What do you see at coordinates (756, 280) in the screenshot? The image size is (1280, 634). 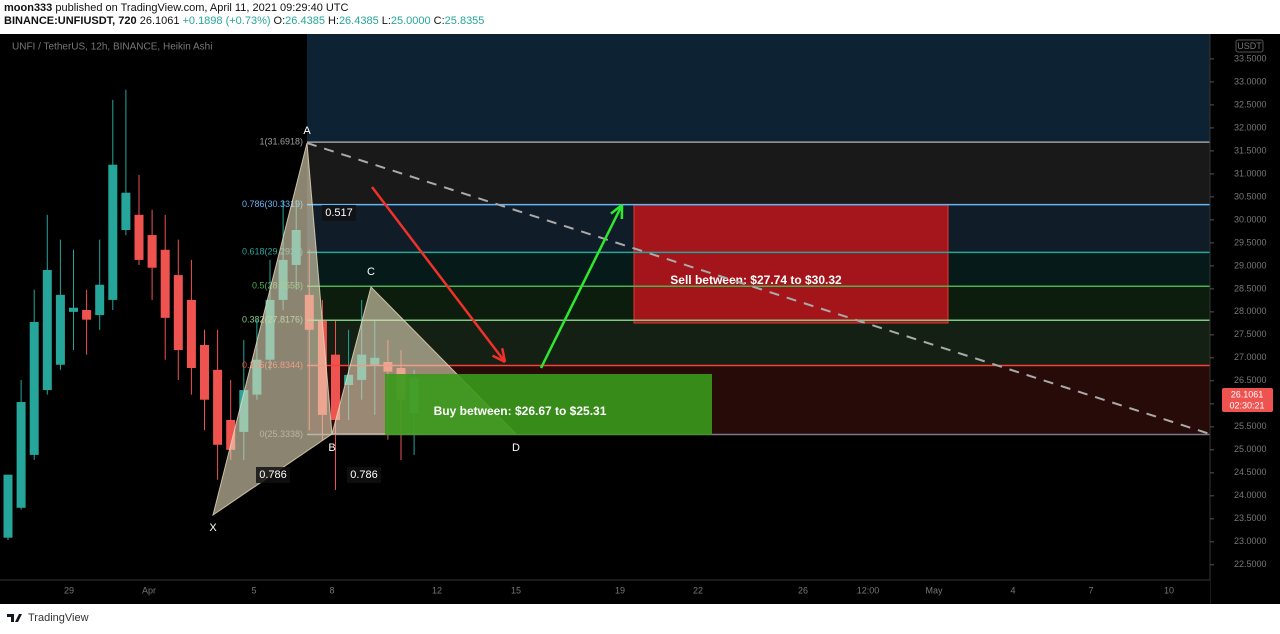 I see `sell-zone-label: Sell between: $27.74 to $30.32` at bounding box center [756, 280].